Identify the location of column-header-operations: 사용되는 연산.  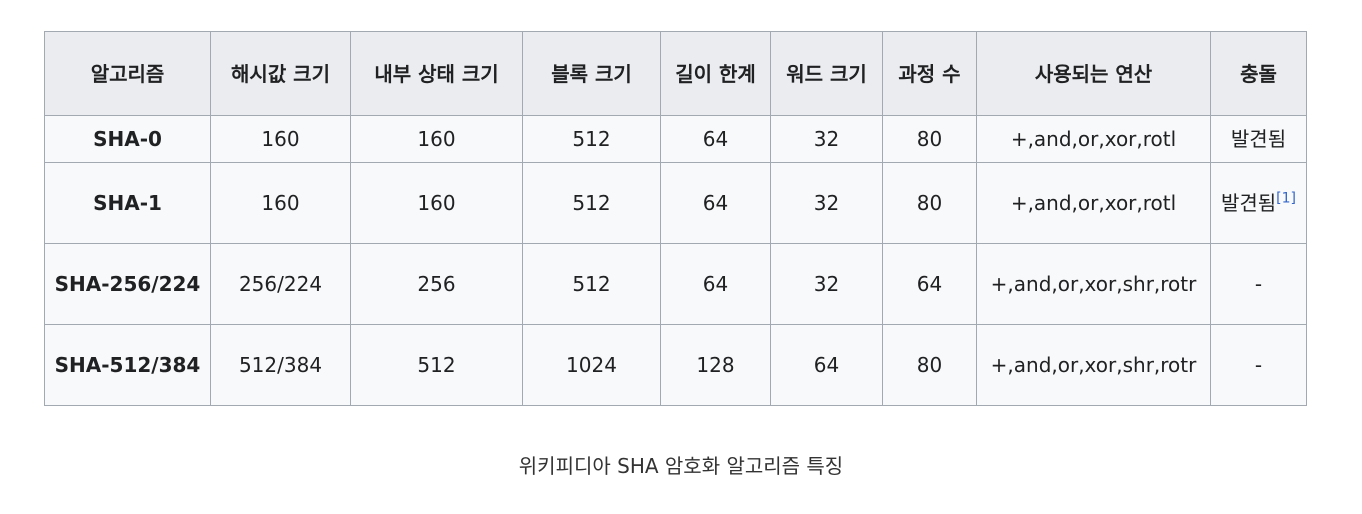
(1093, 73).